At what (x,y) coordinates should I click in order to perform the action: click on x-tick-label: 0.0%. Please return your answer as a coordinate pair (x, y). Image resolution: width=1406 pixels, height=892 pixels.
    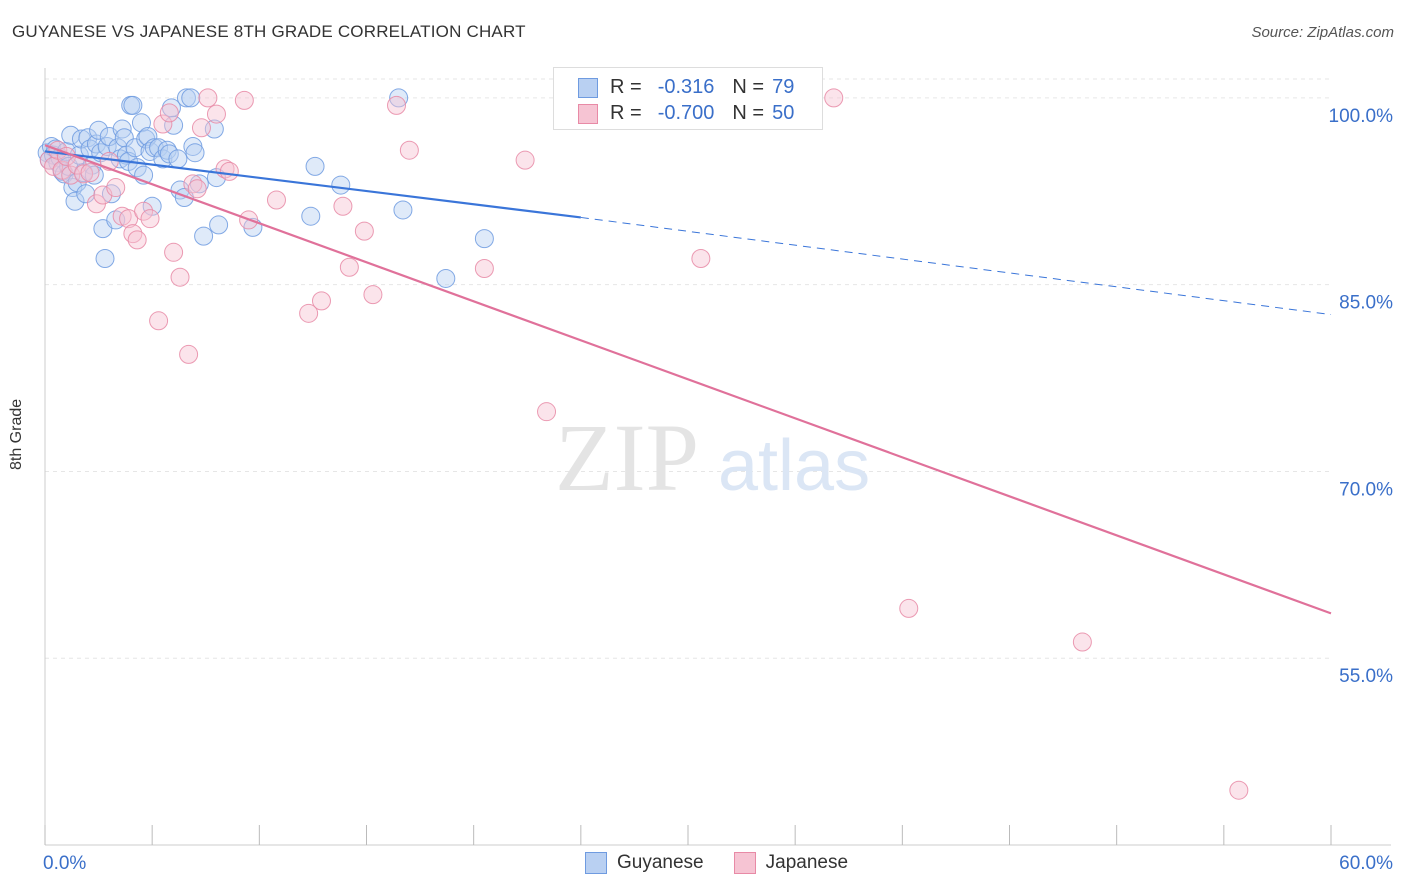
    Looking at the image, I should click on (64, 863).